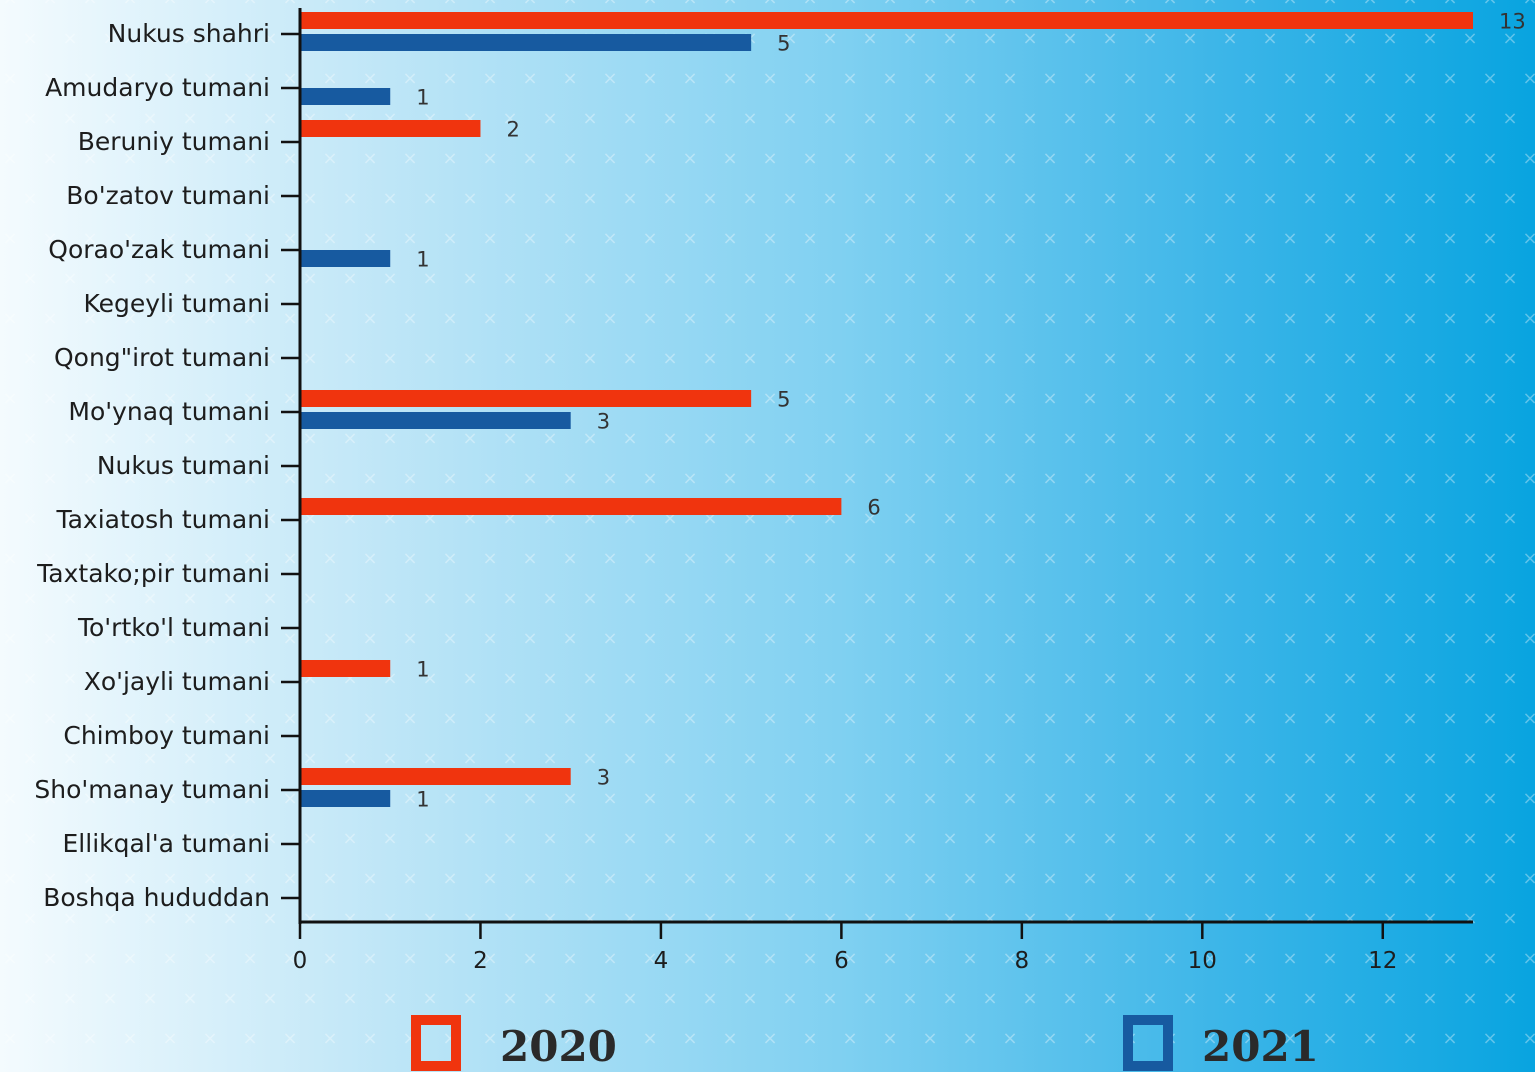 Image resolution: width=1535 pixels, height=1072 pixels. I want to click on x-tick-label: 6, so click(841, 961).